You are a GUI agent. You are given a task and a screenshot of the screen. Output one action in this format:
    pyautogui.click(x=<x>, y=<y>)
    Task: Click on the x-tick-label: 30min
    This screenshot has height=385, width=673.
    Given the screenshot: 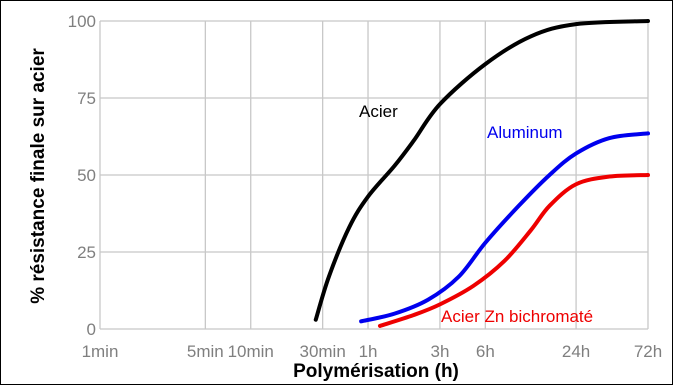 What is the action you would take?
    pyautogui.click(x=322, y=351)
    